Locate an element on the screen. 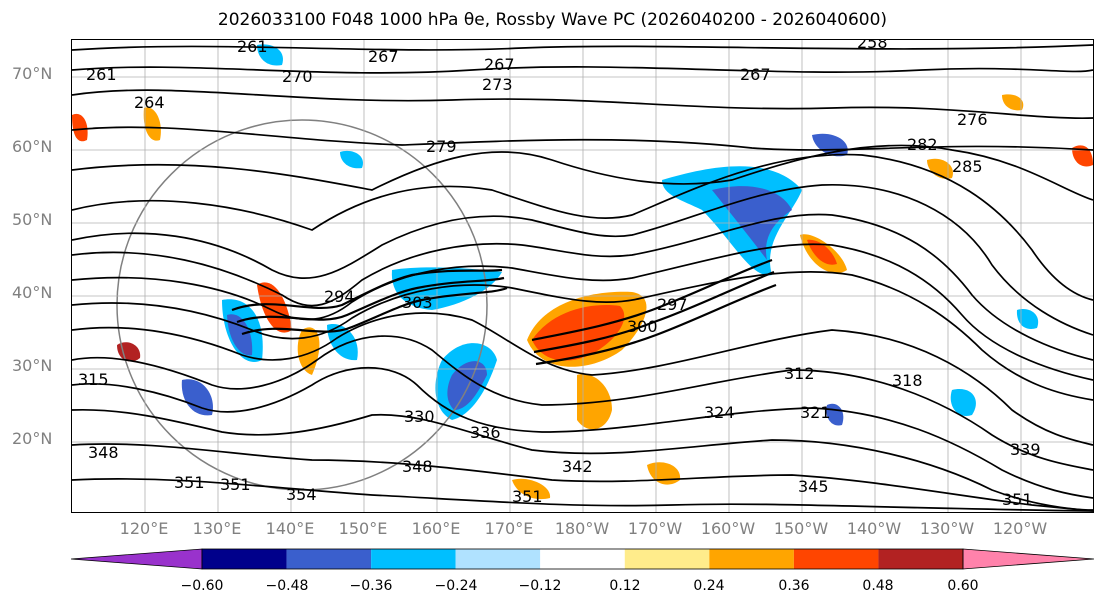  lon-label: 120°E is located at coordinates (144, 528).